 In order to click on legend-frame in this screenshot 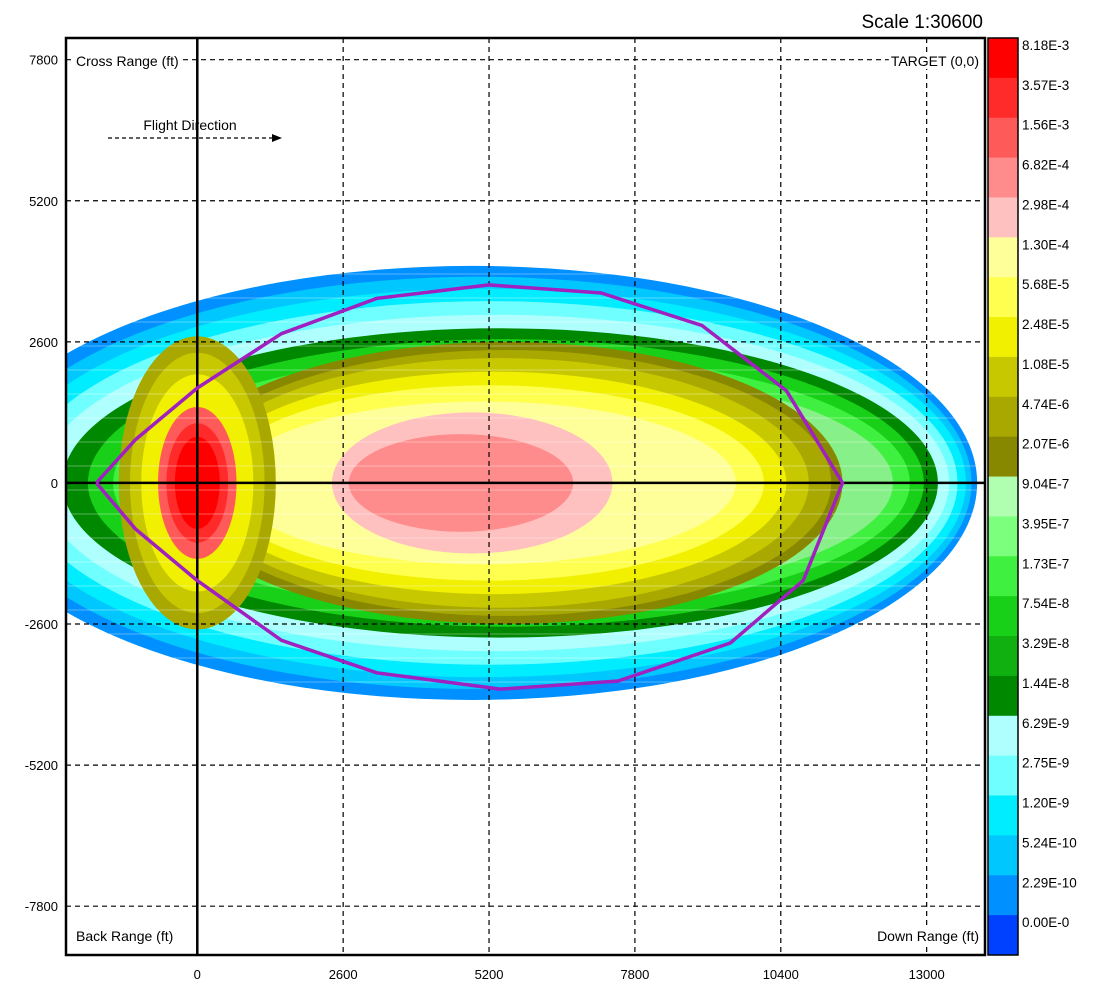, I will do `click(1003, 496)`.